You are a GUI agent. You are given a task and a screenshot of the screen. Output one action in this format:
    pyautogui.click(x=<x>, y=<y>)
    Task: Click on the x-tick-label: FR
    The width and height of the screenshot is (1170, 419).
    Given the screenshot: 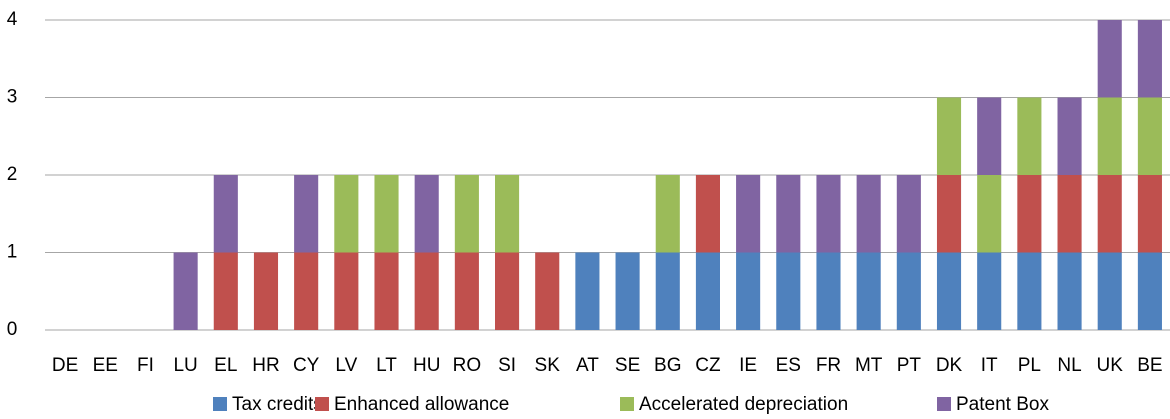 What is the action you would take?
    pyautogui.click(x=828, y=365)
    